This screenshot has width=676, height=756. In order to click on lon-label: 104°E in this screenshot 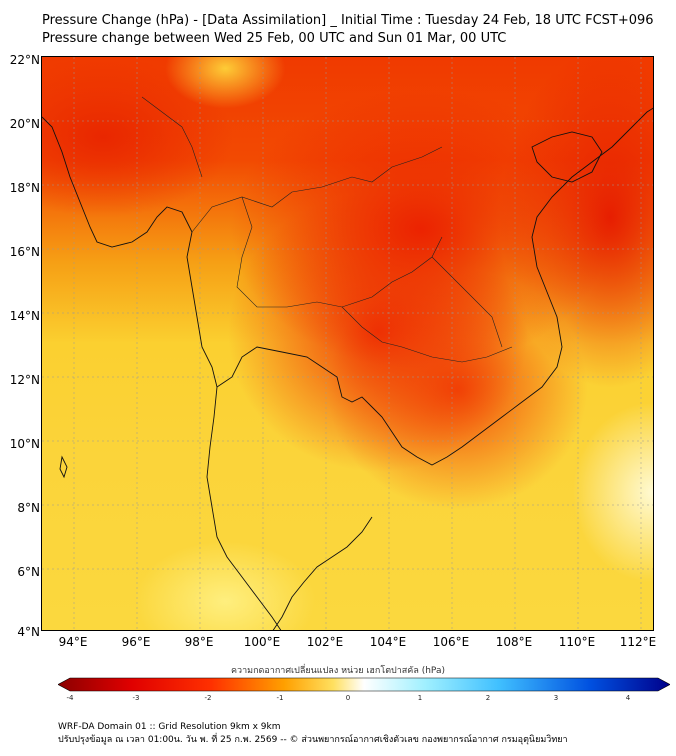, I will do `click(388, 642)`.